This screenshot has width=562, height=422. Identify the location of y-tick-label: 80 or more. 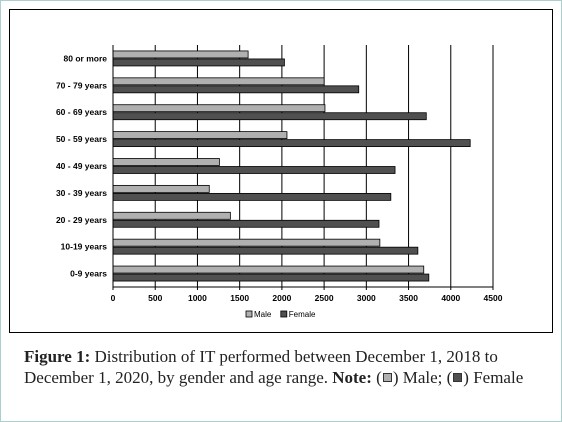
(86, 58).